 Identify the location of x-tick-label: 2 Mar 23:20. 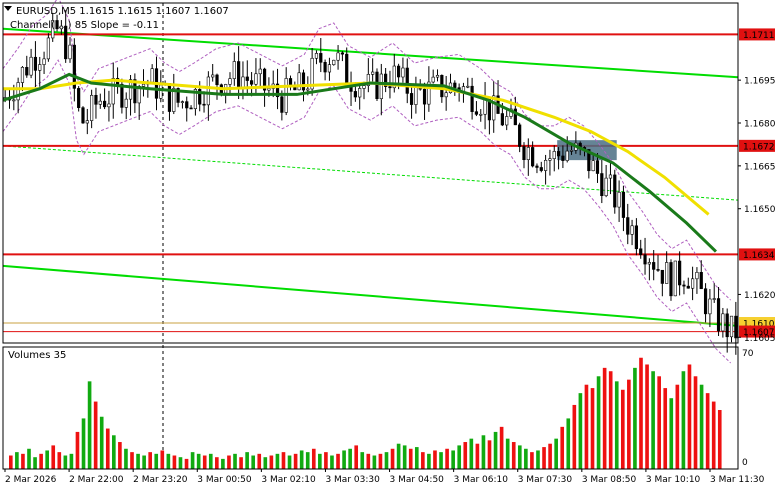
(160, 480).